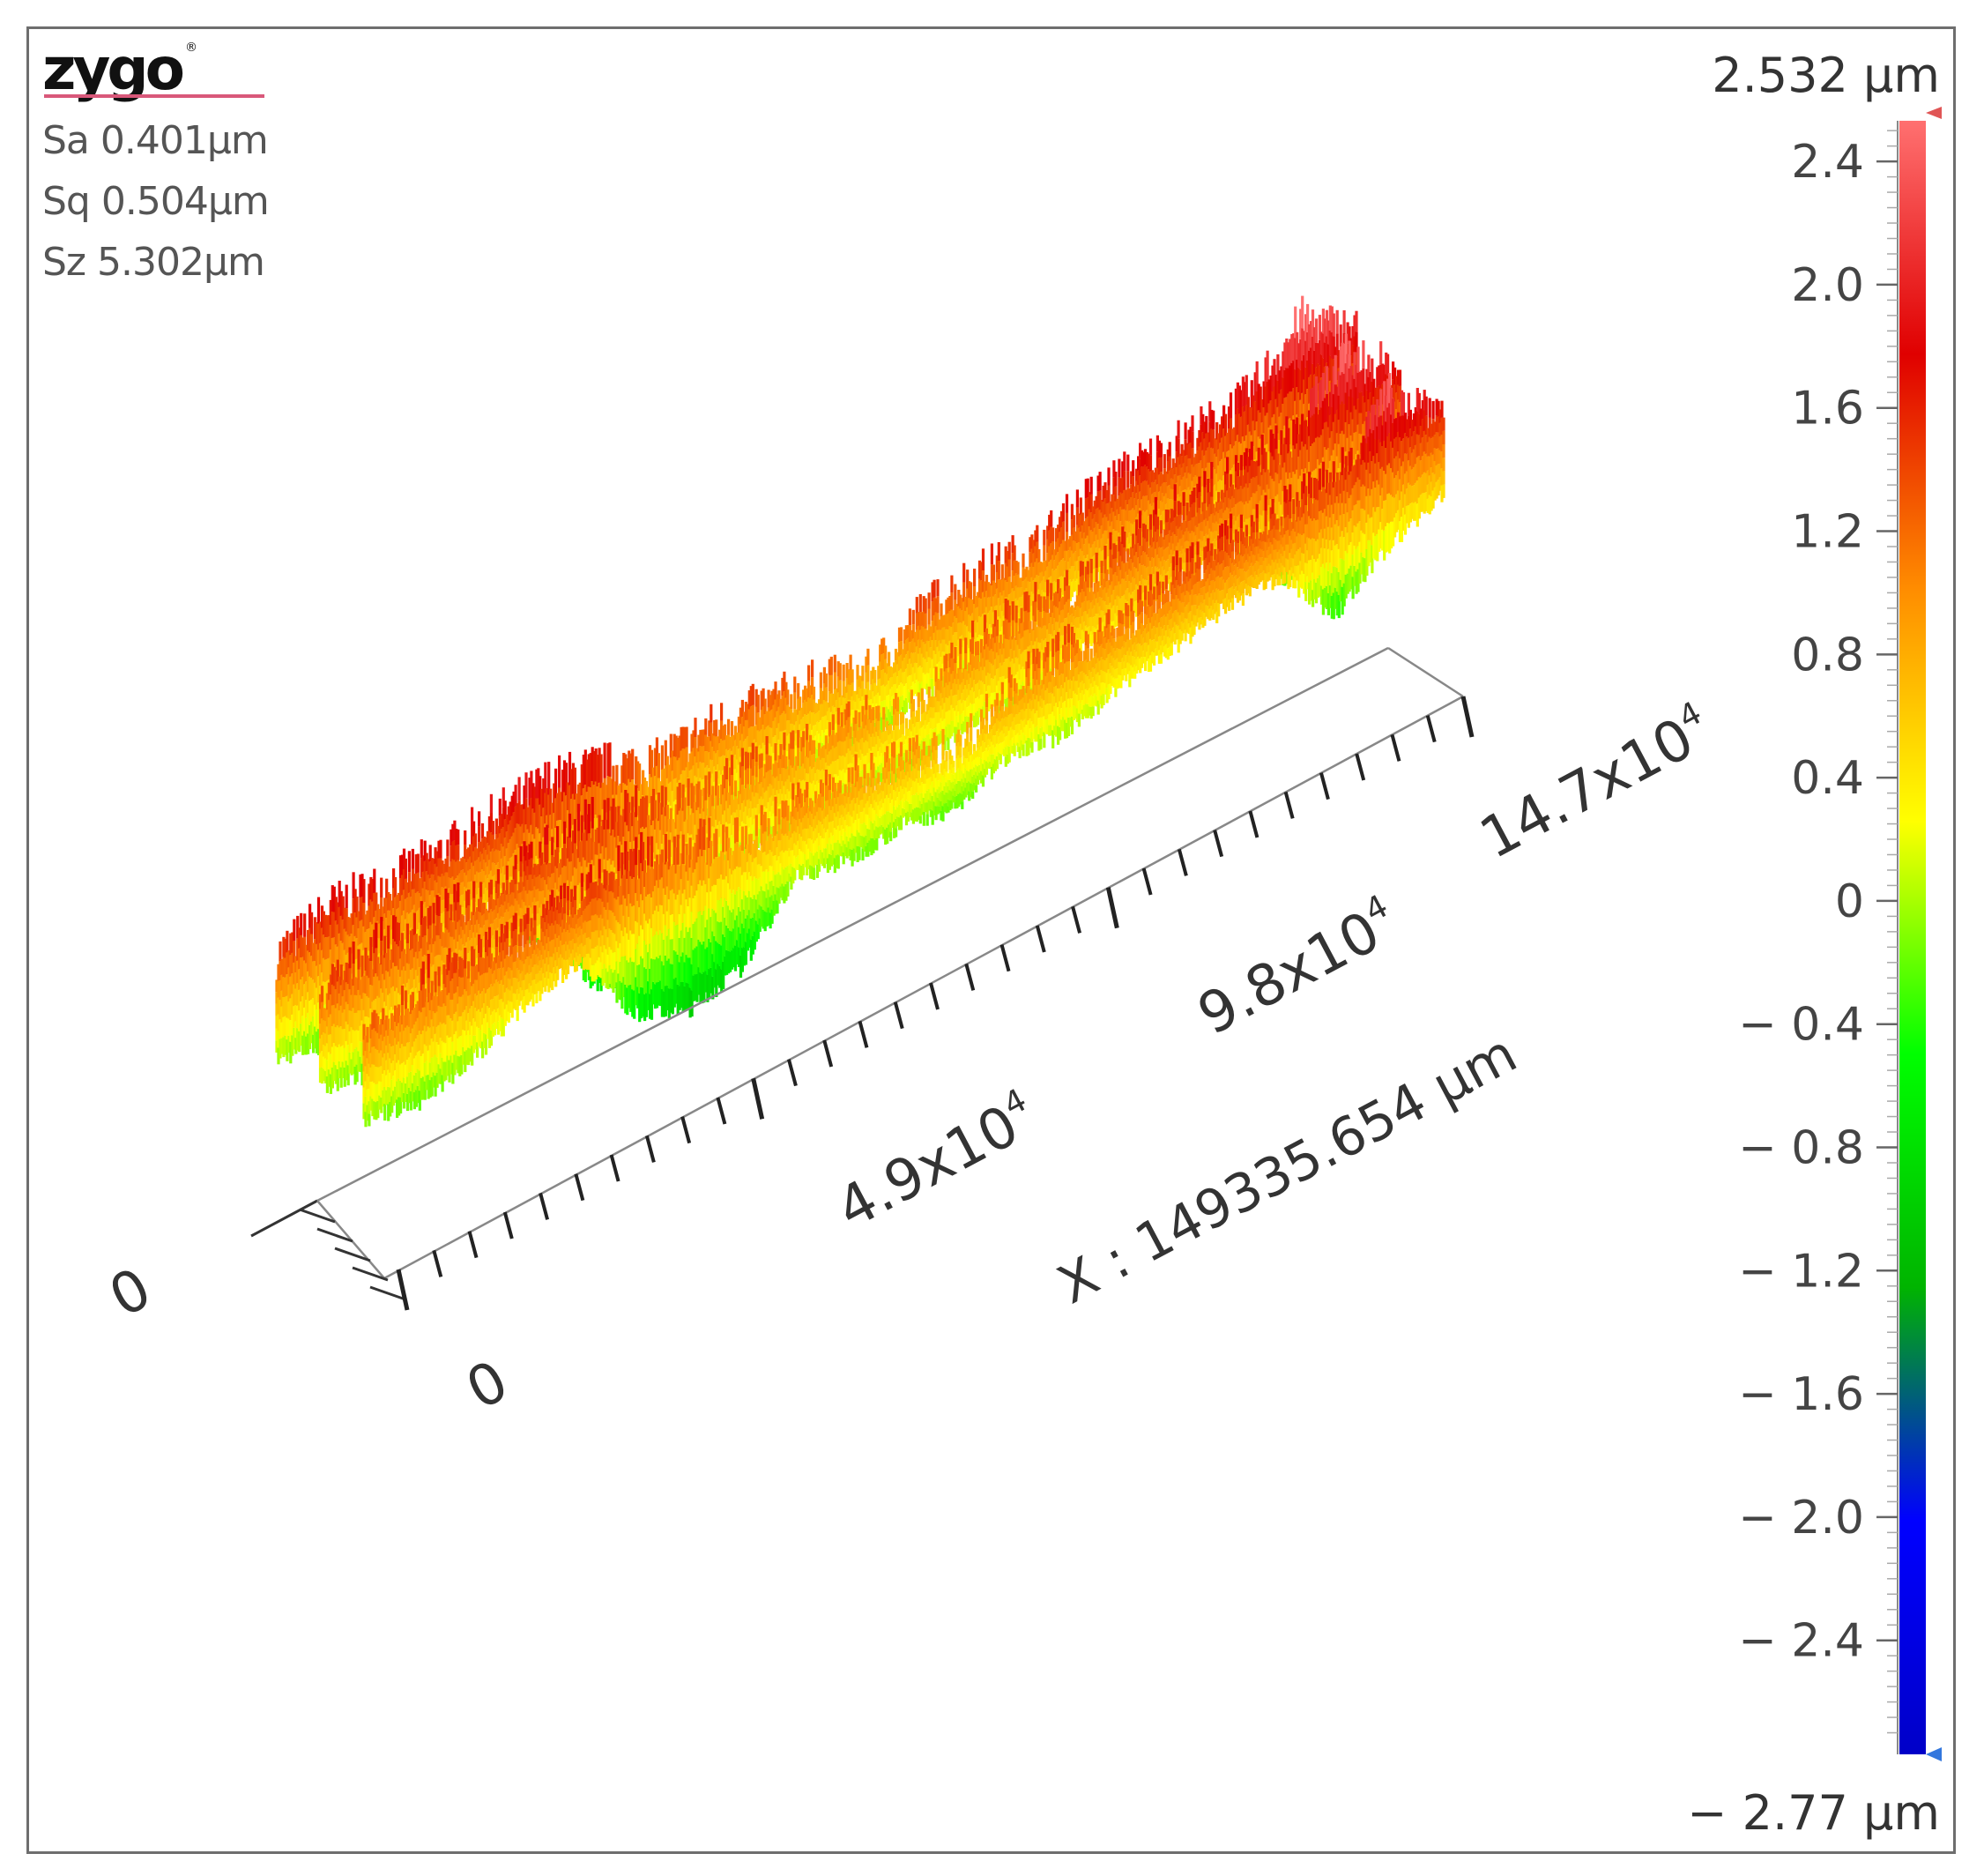 This screenshot has height=1876, width=1984. What do you see at coordinates (1801, 1148) in the screenshot?
I see `colorbar-tick-label: − 0.8` at bounding box center [1801, 1148].